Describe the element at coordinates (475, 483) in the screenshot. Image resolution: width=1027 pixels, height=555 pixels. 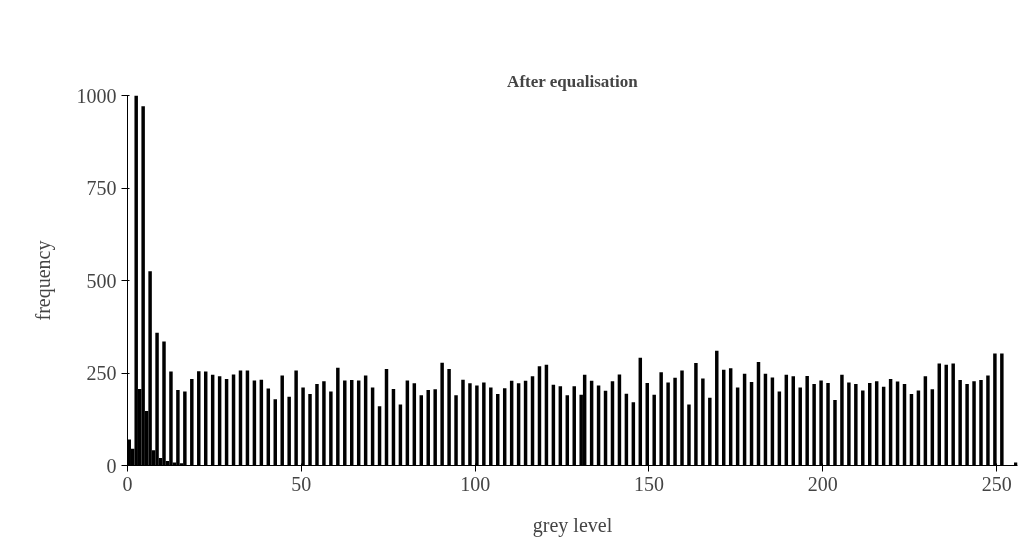
I see `x-tick-label: 100` at that location.